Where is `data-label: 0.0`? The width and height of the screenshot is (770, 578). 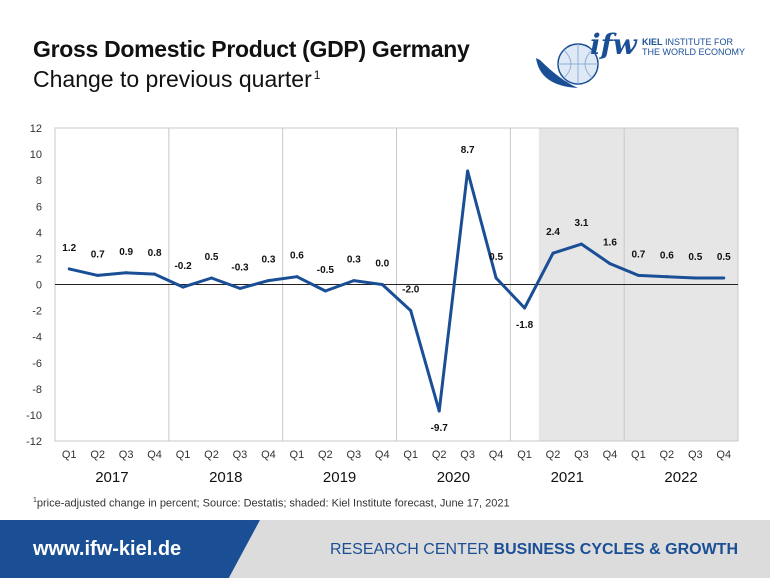 data-label: 0.0 is located at coordinates (382, 264).